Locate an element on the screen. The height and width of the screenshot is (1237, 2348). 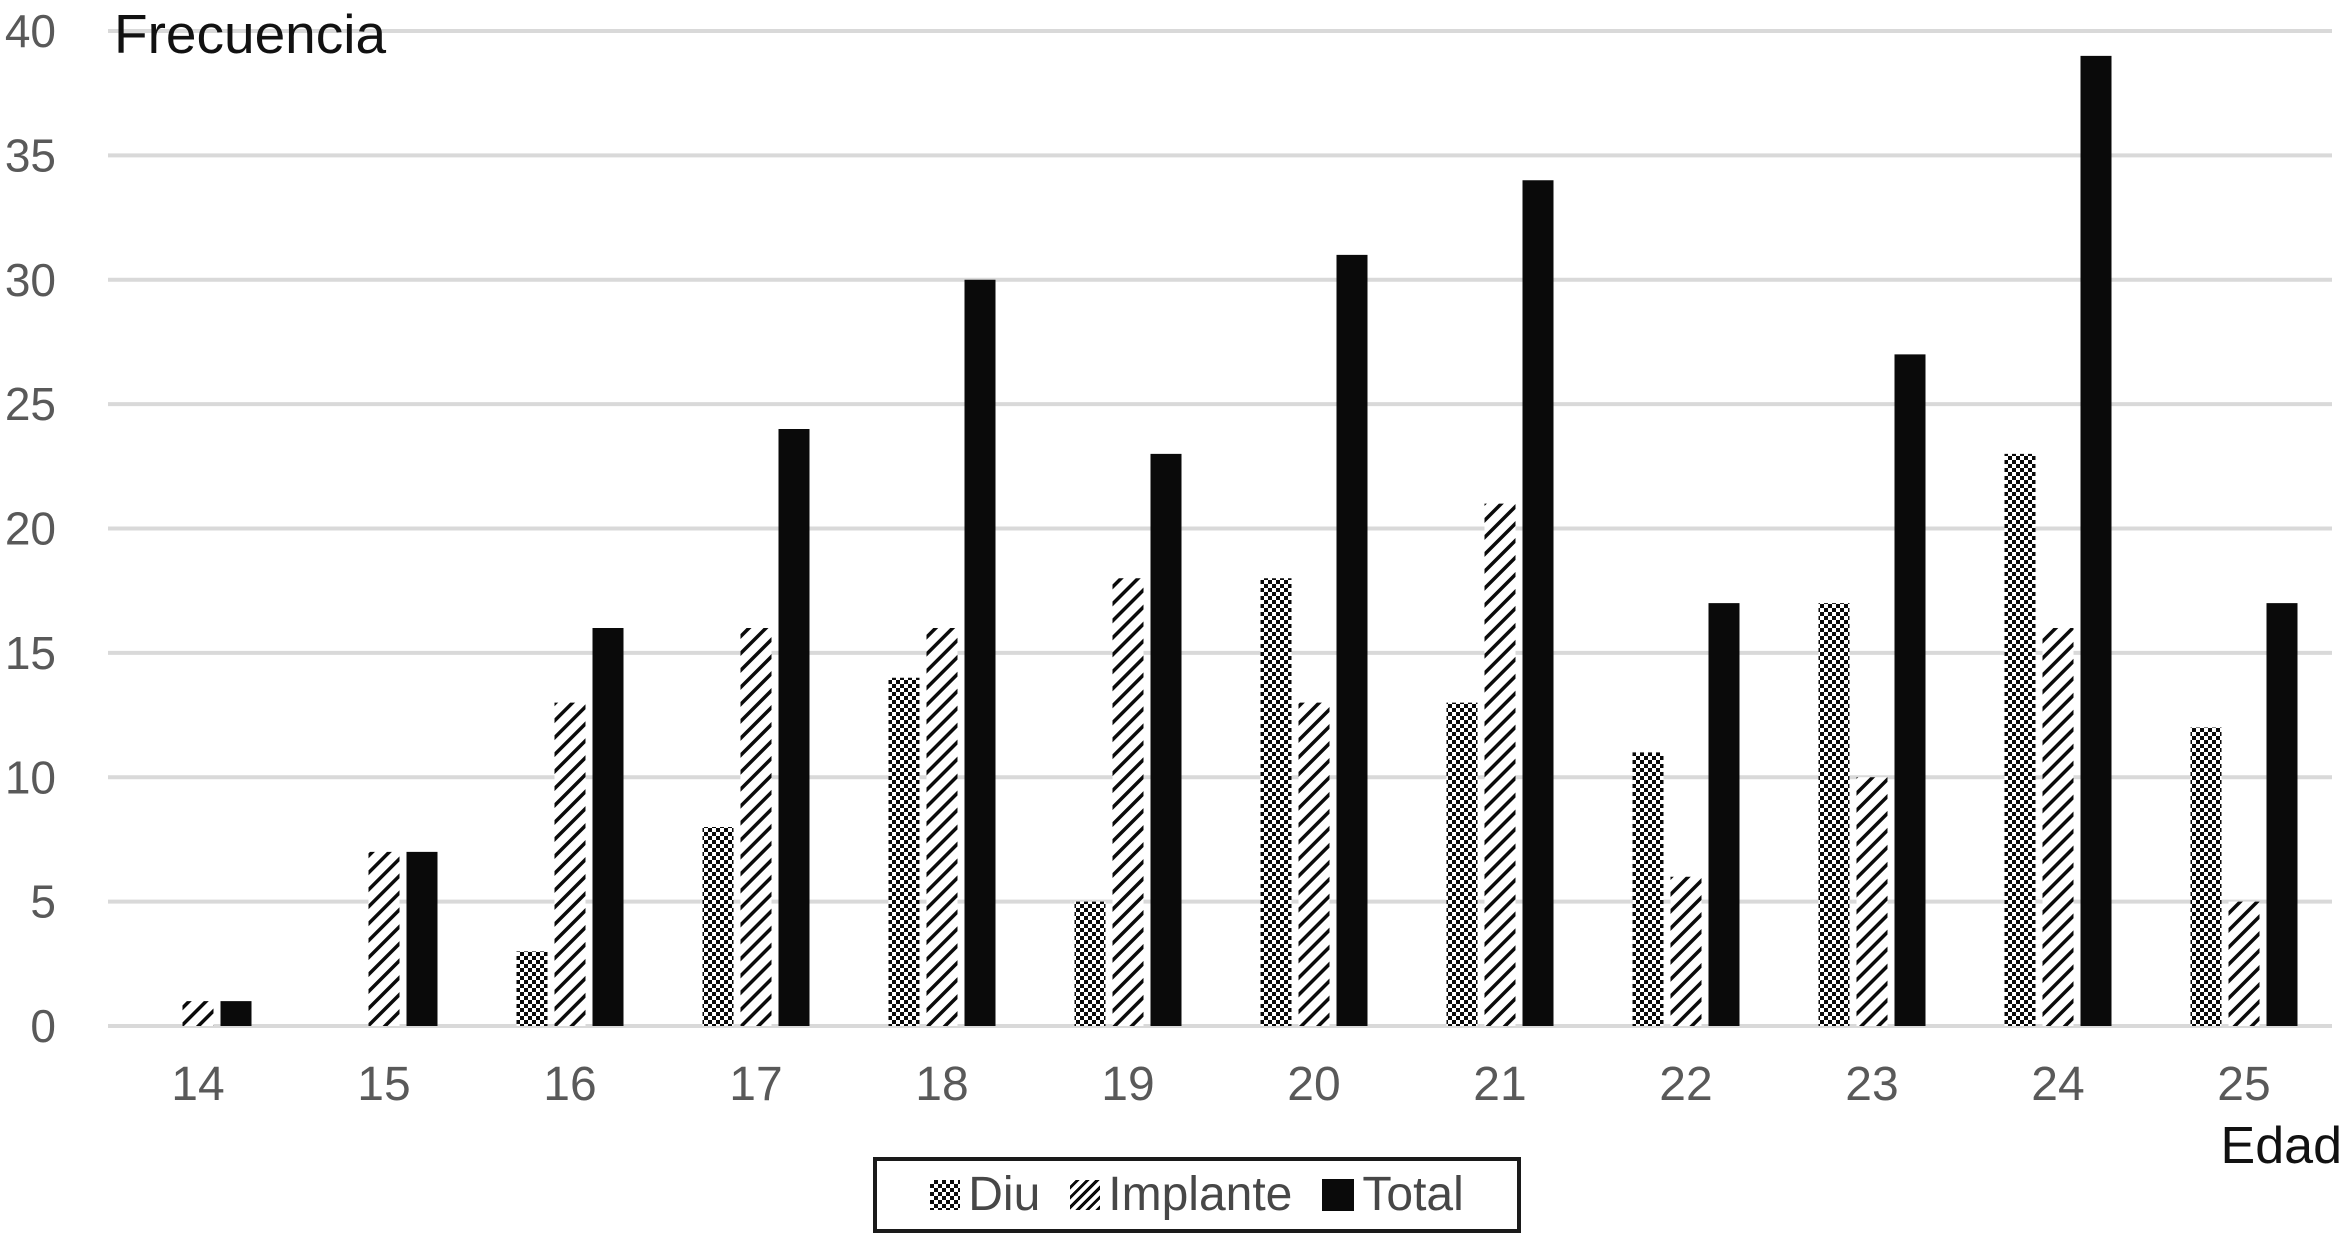
x-tick-label: 20 is located at coordinates (1313, 1084).